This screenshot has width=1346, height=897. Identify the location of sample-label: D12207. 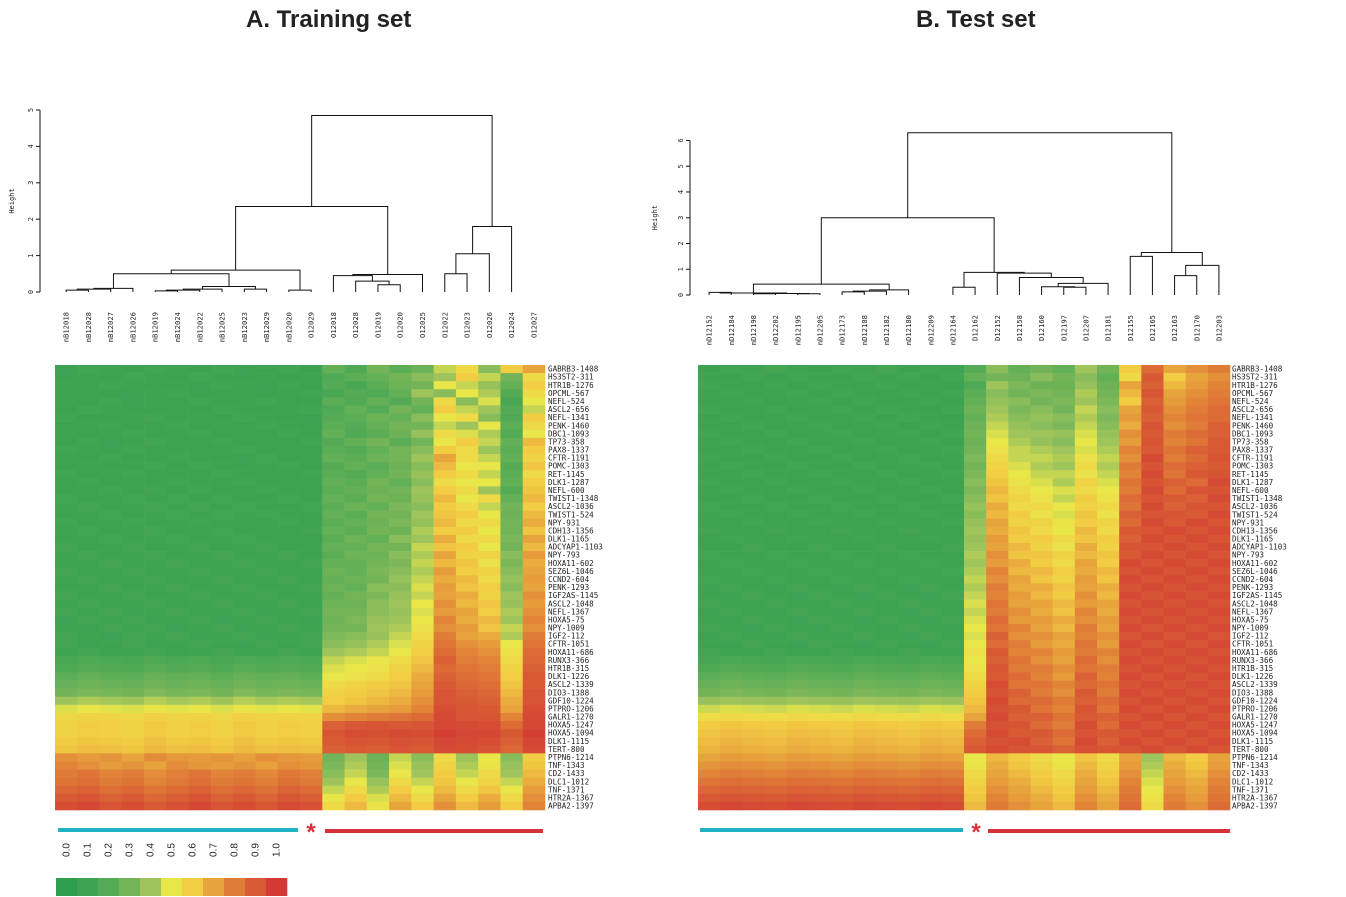
(1085, 328).